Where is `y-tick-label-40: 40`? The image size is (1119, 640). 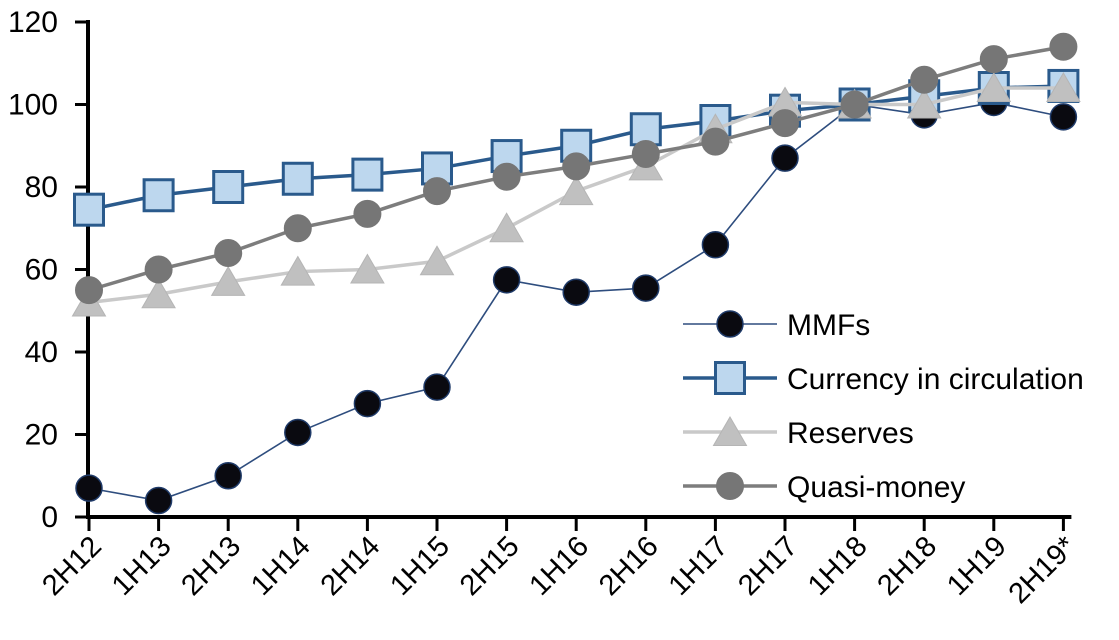 y-tick-label-40: 40 is located at coordinates (41, 352).